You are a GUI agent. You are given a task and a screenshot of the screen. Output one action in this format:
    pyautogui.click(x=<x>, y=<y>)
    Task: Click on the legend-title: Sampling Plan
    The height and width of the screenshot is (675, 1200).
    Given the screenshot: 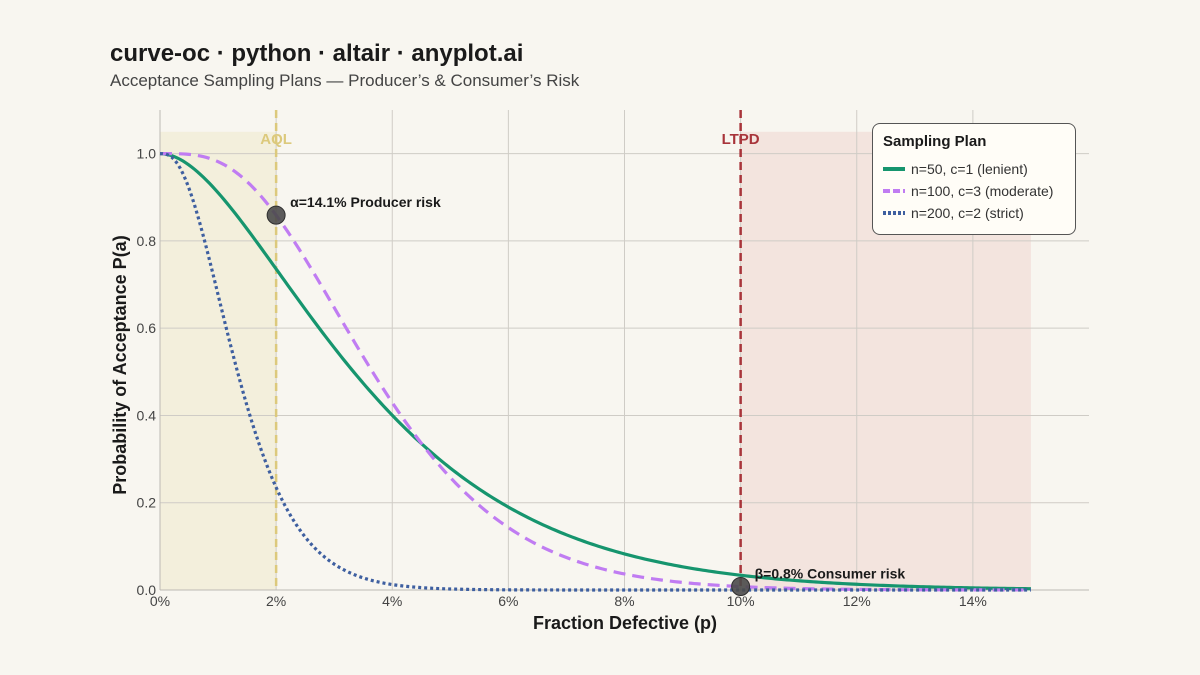 What is the action you would take?
    pyautogui.click(x=935, y=141)
    